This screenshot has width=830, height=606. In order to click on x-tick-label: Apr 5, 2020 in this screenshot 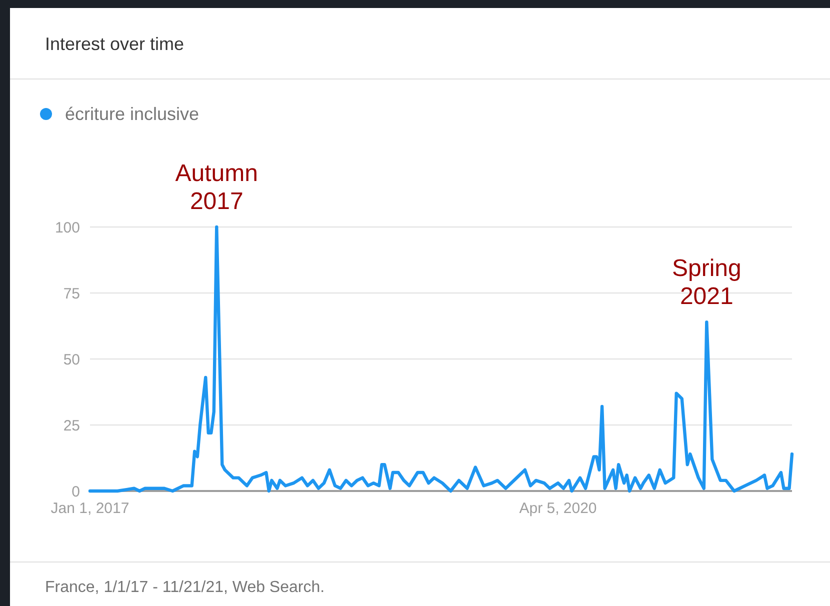, I will do `click(558, 508)`.